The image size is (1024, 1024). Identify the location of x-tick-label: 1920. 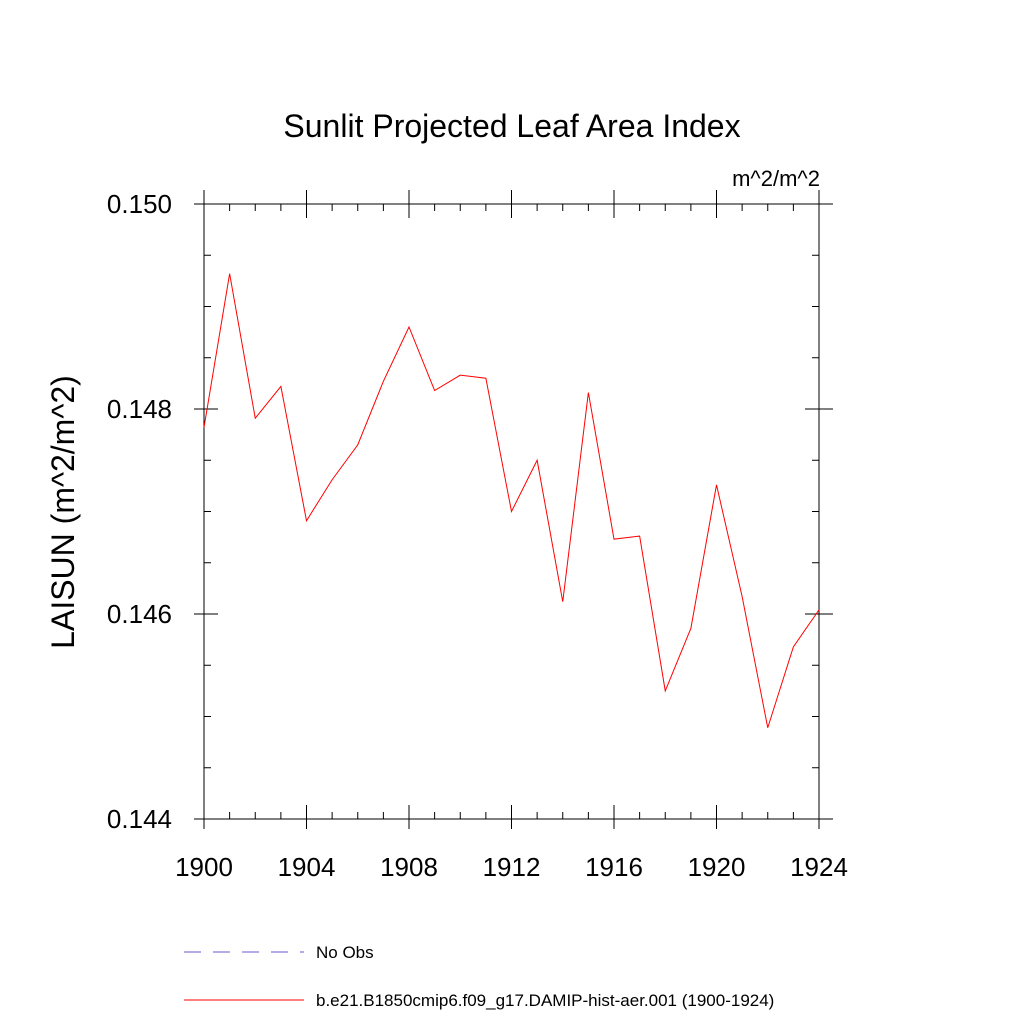
(717, 867).